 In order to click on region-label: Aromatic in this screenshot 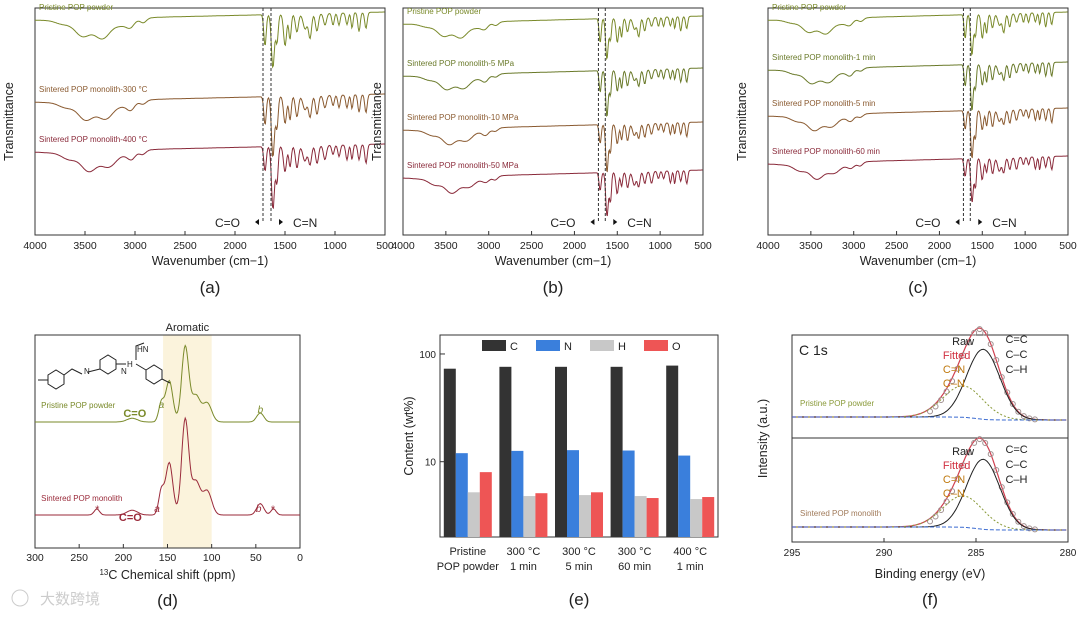, I will do `click(188, 328)`.